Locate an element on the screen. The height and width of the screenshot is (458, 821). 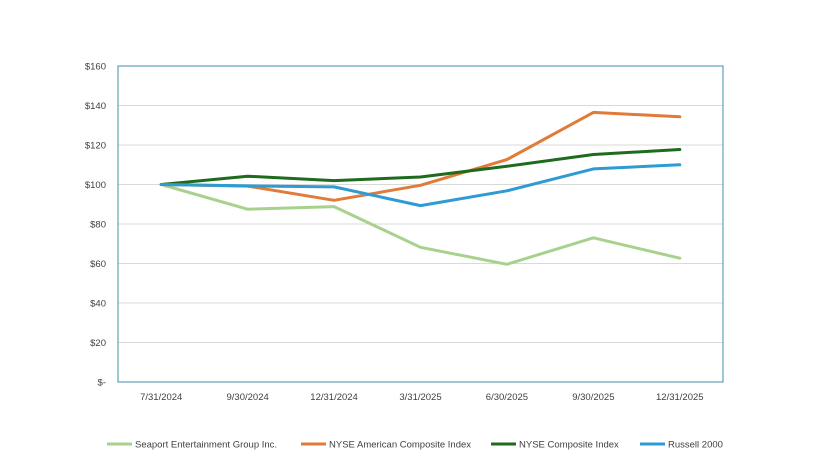
y-tick-label: $140 is located at coordinates (95, 106).